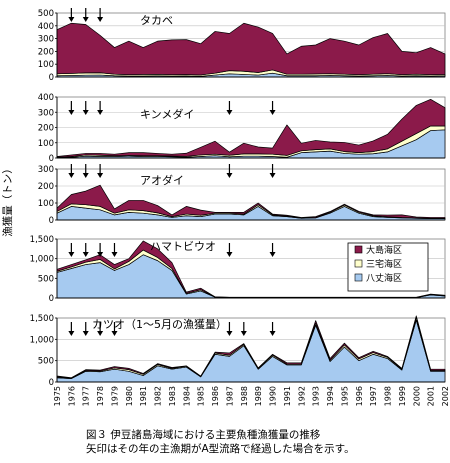  What do you see at coordinates (244, 396) in the screenshot?
I see `x-tick-label: 1988` at bounding box center [244, 396].